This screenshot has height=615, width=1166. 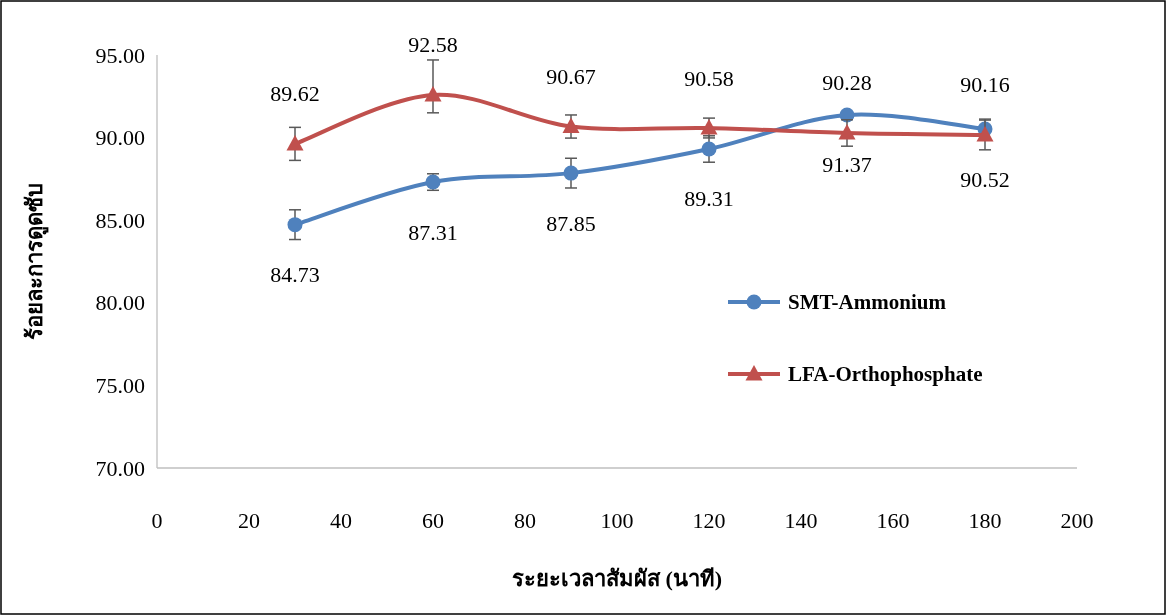 I want to click on x-tick-label: 200, so click(x=1077, y=520).